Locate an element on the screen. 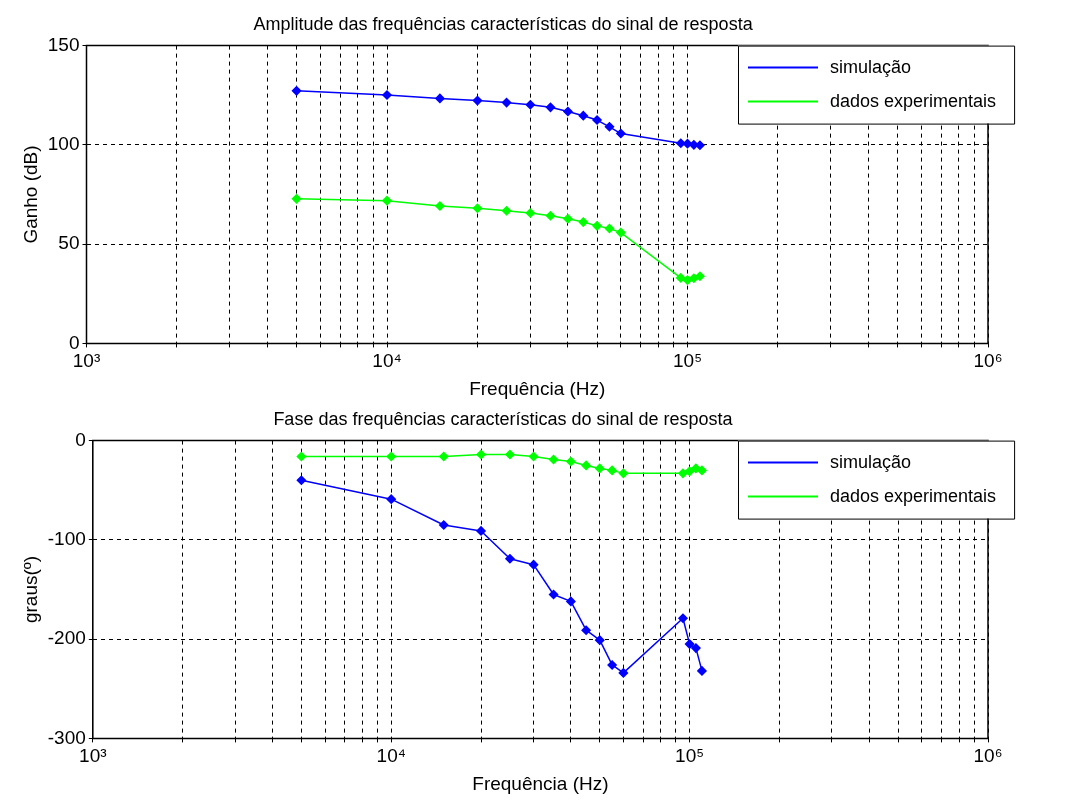  y-axis-title: graus(º) is located at coordinates (30, 589).